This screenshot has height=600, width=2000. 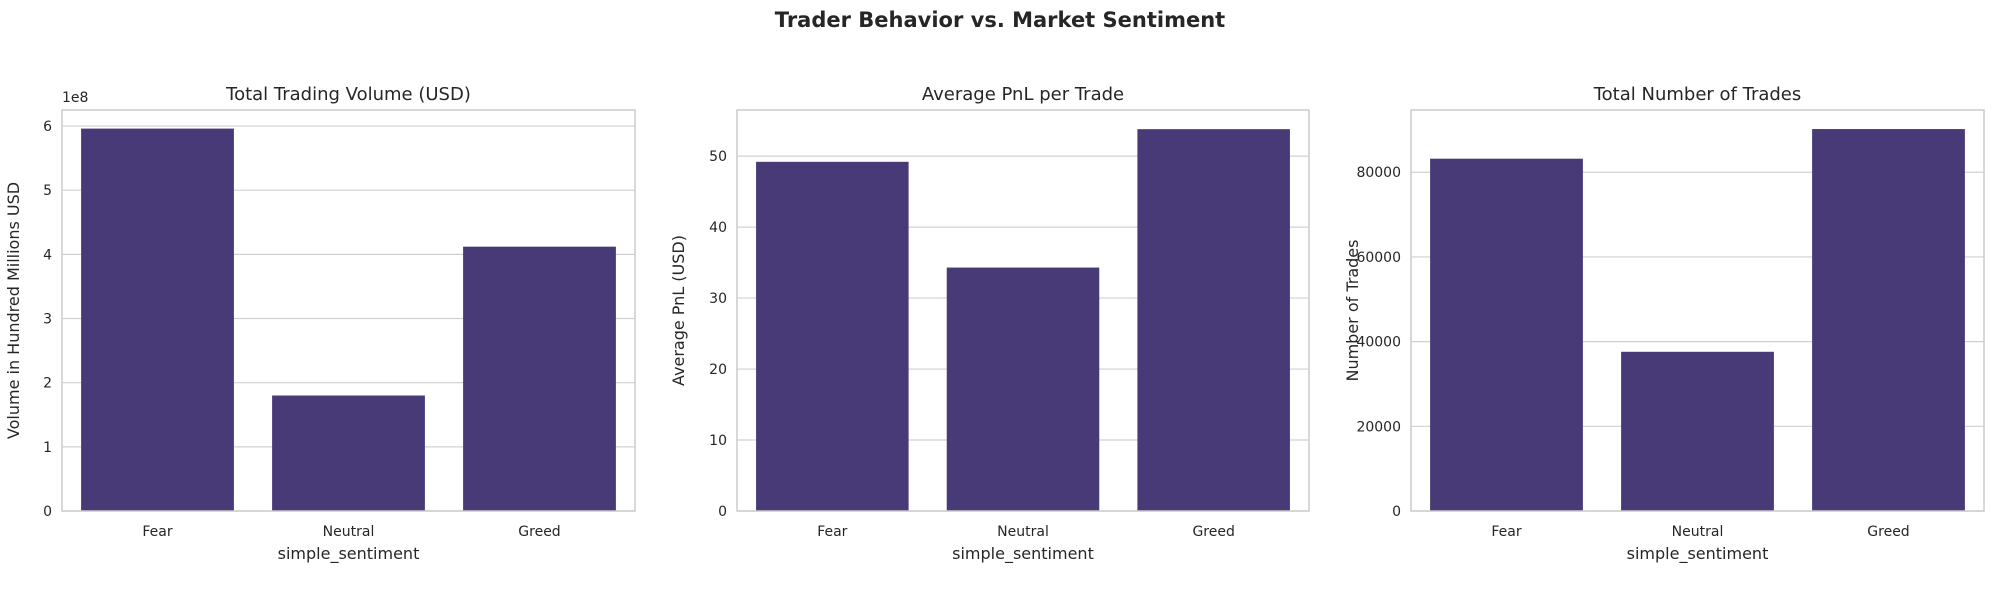 I want to click on y-tick-label: 1, so click(x=47, y=448).